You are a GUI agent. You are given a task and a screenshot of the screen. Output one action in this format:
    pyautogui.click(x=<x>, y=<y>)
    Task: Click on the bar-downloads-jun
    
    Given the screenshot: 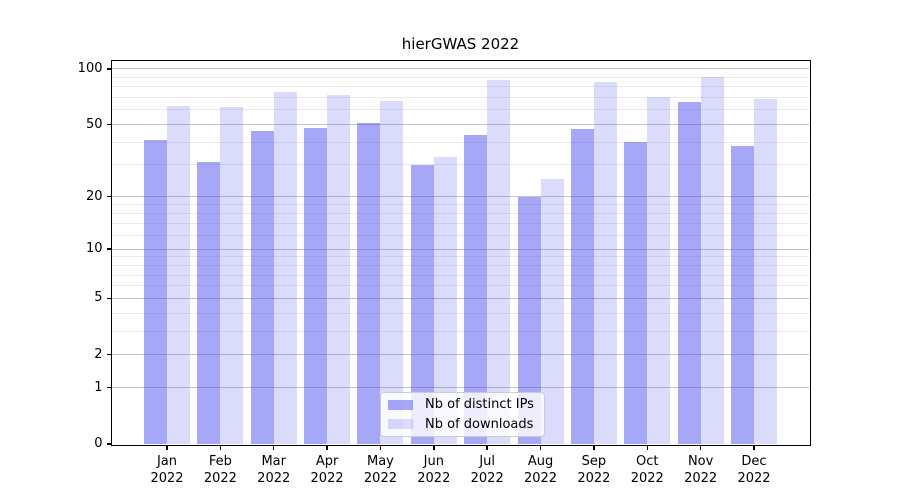 What is the action you would take?
    pyautogui.click(x=445, y=300)
    